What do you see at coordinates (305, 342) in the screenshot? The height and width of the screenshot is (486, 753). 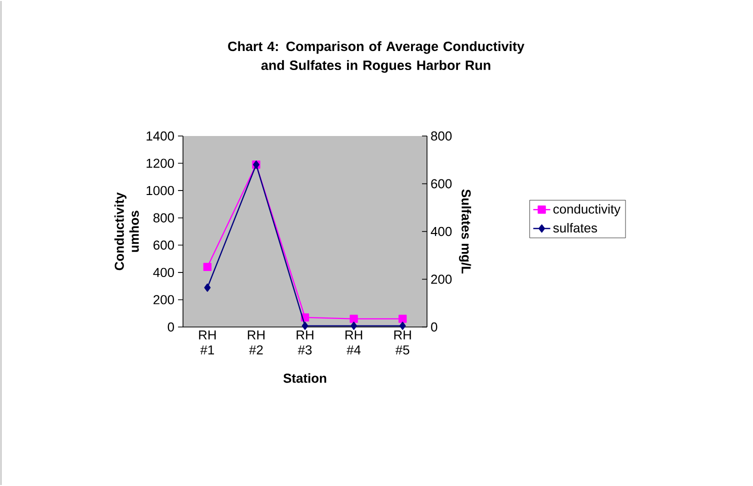 I see `x-tick-label: RH #3` at bounding box center [305, 342].